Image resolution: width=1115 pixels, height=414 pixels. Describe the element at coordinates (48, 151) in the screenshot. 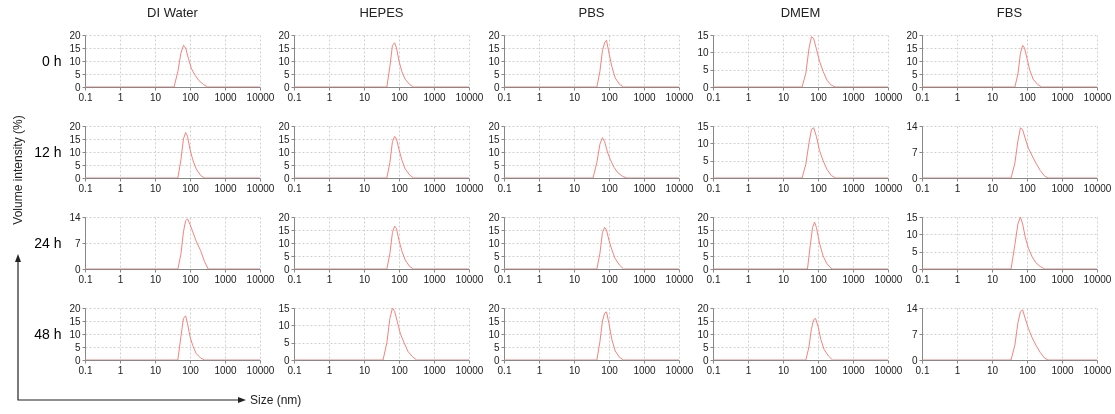

I see `y-axis-title: 12 h` at that location.